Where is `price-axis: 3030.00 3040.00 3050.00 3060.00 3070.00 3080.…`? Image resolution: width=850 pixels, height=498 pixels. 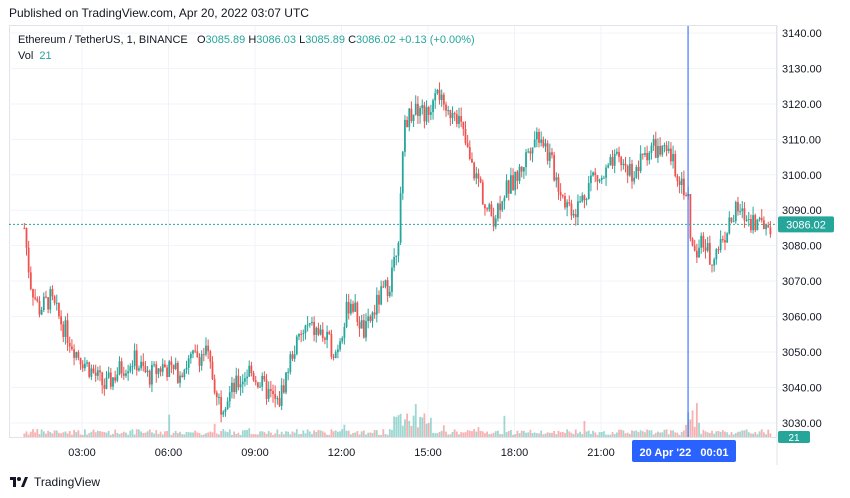 price-axis: 3030.00 3040.00 3050.00 3060.00 3070.00 3080.… is located at coordinates (802, 229).